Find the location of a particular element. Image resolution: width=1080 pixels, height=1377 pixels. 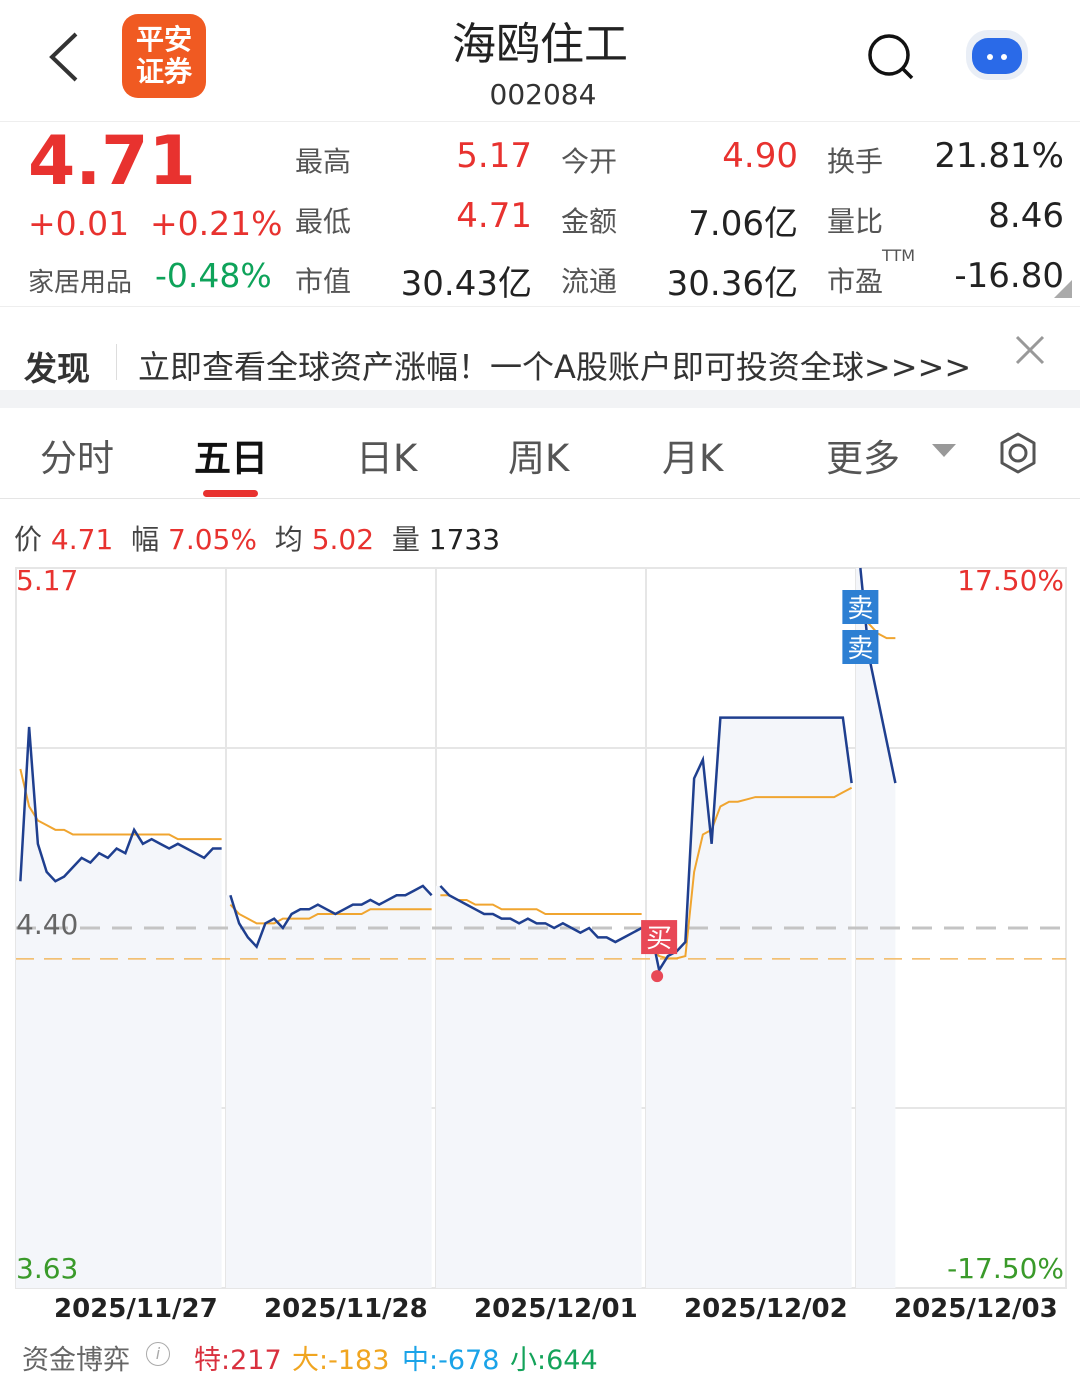

stat-label: 金额 is located at coordinates (589, 221).